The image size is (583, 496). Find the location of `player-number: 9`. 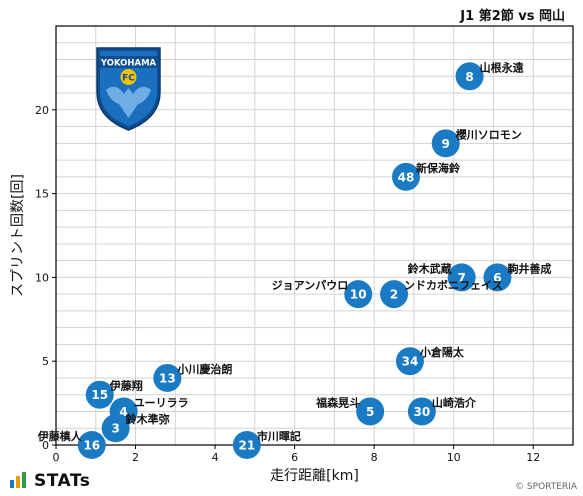

player-number: 9 is located at coordinates (446, 144).